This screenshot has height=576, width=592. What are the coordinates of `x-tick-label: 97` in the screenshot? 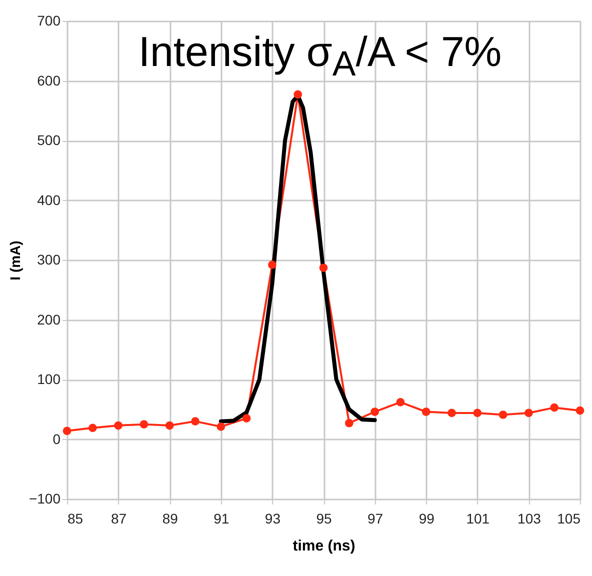 It's located at (376, 518).